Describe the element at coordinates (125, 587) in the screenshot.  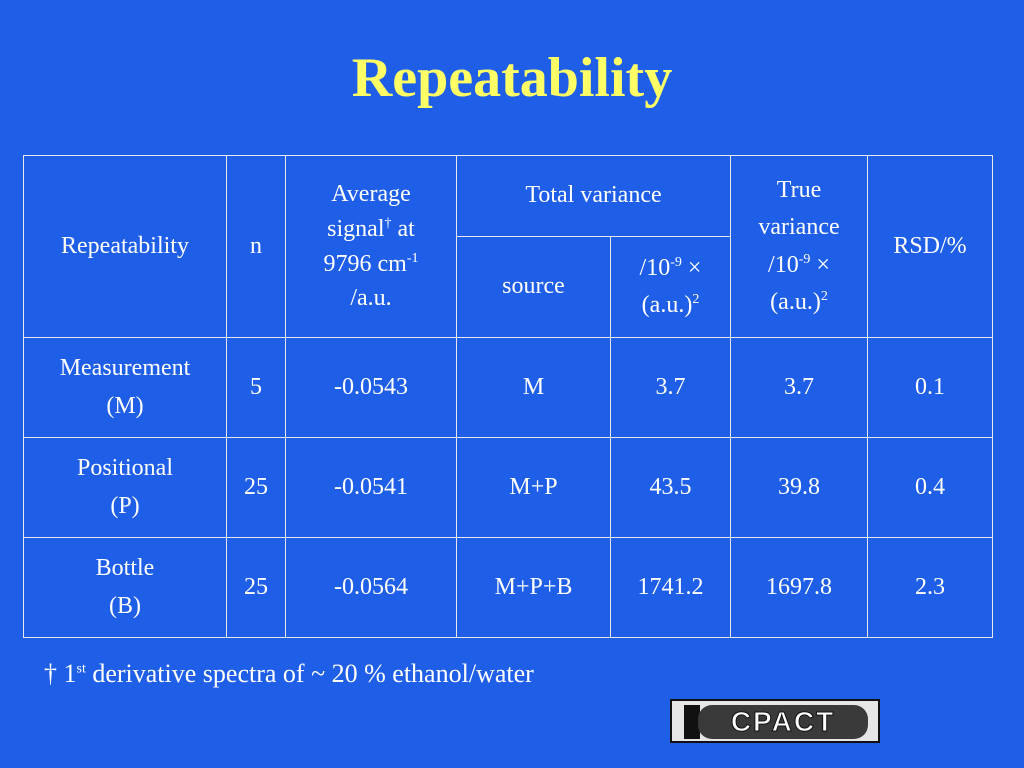
I see `row-name: Bottle (B)` at that location.